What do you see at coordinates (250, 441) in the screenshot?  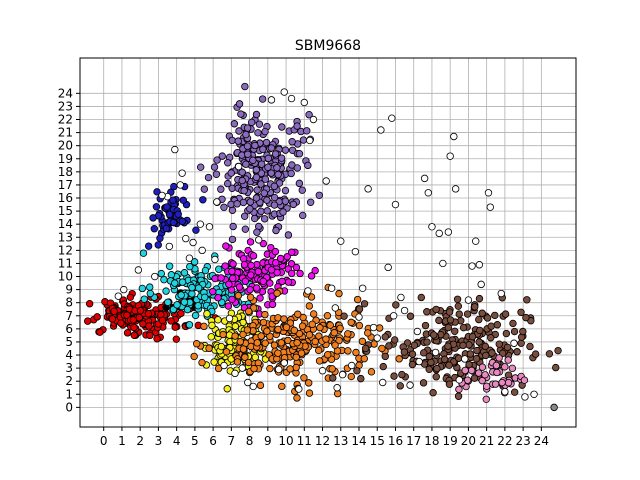 I see `x-tick-label: 8` at bounding box center [250, 441].